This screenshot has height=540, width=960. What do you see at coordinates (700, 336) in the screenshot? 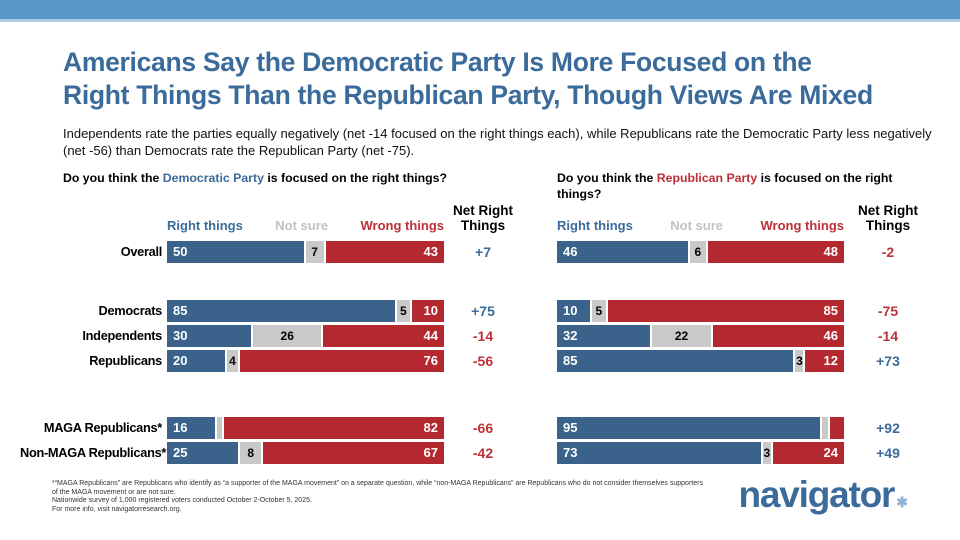
I see `stacked-bar: 32 22 46` at bounding box center [700, 336].